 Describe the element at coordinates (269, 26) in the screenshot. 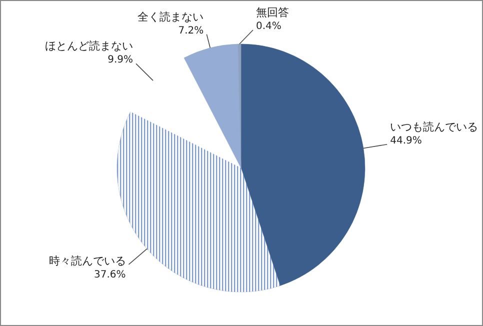

I see `data-label: 0.4%` at that location.